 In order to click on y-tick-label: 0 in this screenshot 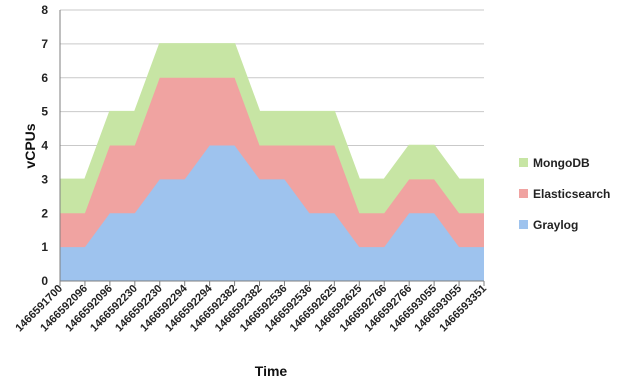, I will do `click(44, 281)`.